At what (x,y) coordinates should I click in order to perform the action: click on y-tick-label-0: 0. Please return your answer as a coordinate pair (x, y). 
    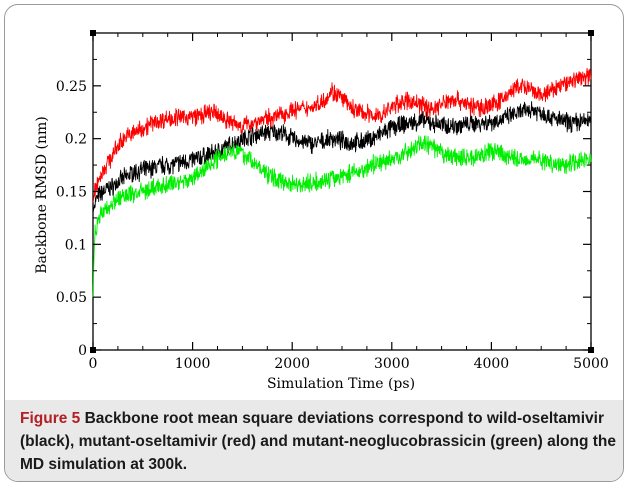
    Looking at the image, I should click on (82, 351).